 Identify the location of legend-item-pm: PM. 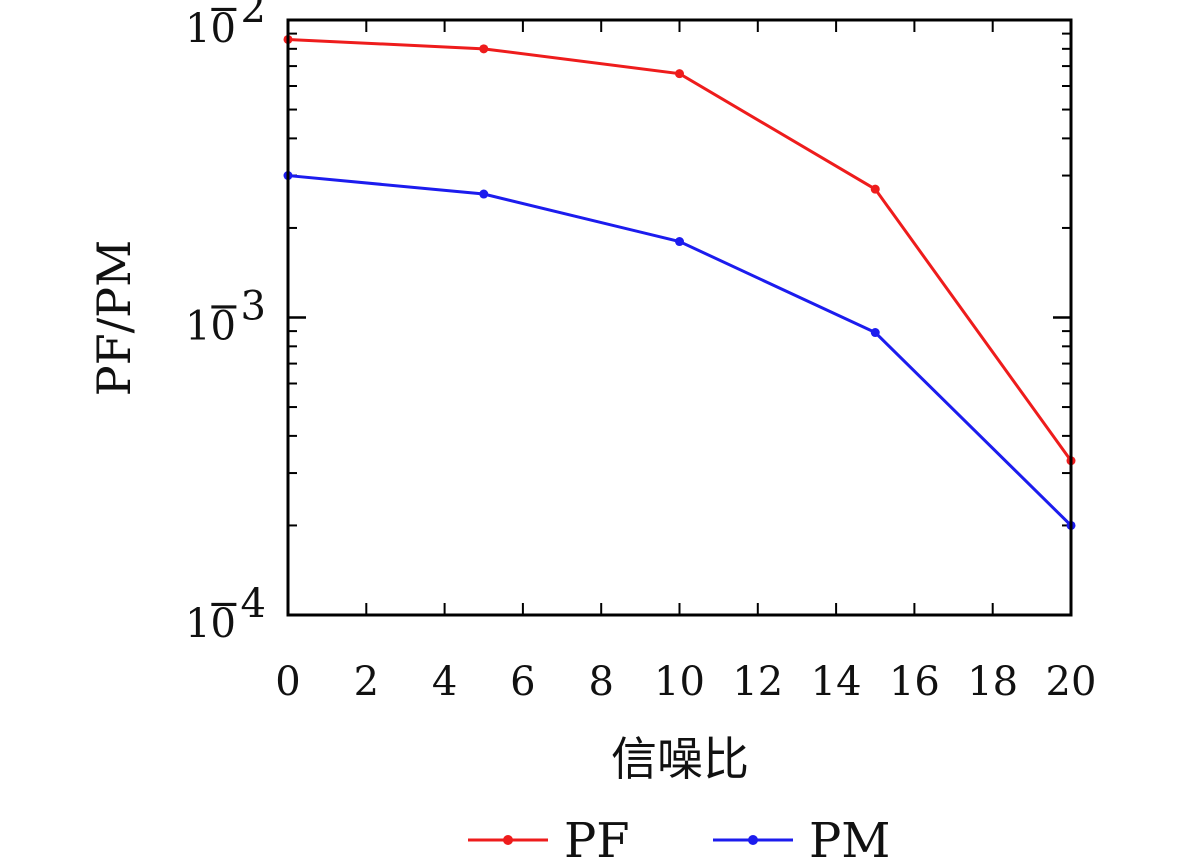
(801, 837).